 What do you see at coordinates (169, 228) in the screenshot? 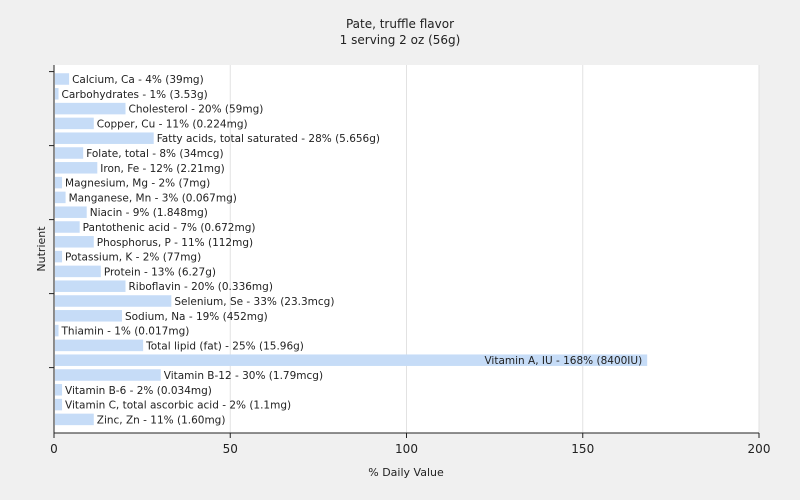
I see `bar-label: Pantothenic acid - 7% (0.672mg)` at bounding box center [169, 228].